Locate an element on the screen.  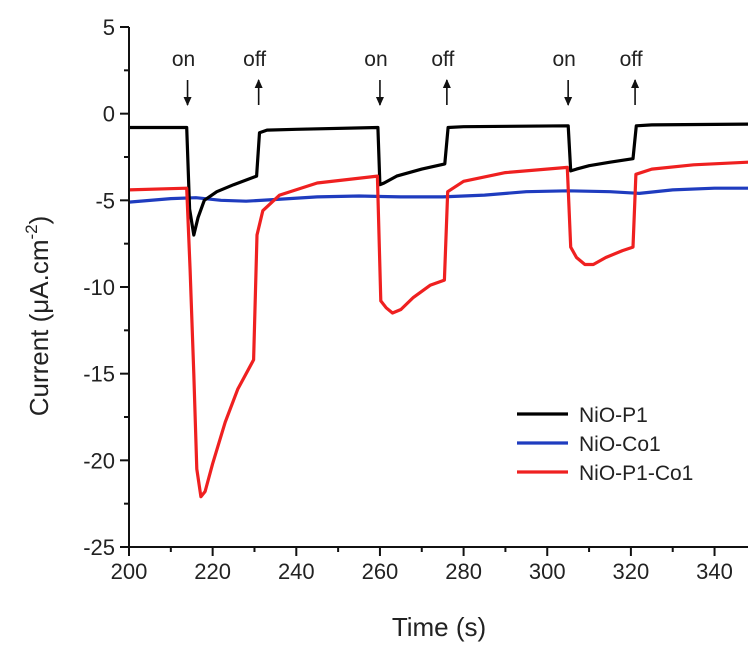
y-axis-title-main: Current ( is located at coordinates (39, 364).